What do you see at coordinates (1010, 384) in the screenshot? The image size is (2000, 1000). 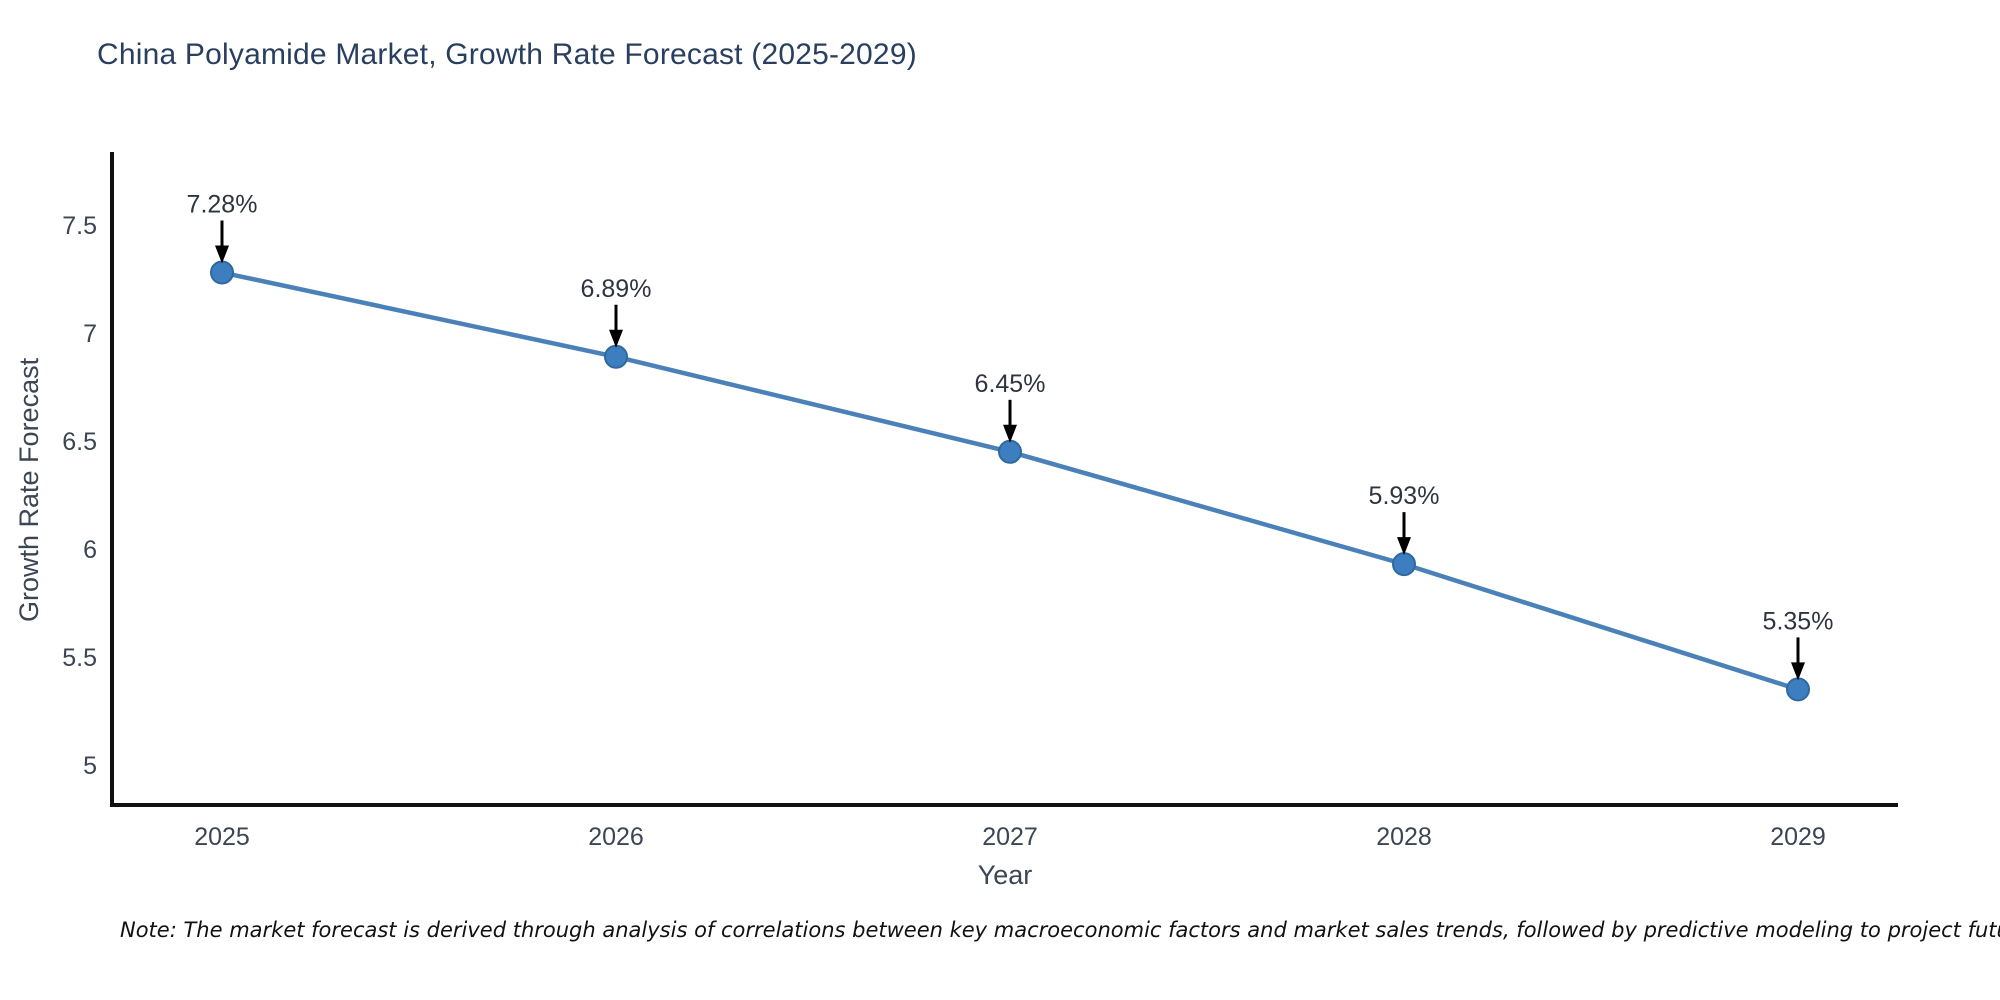 I see `annotation-label: 6.45%` at bounding box center [1010, 384].